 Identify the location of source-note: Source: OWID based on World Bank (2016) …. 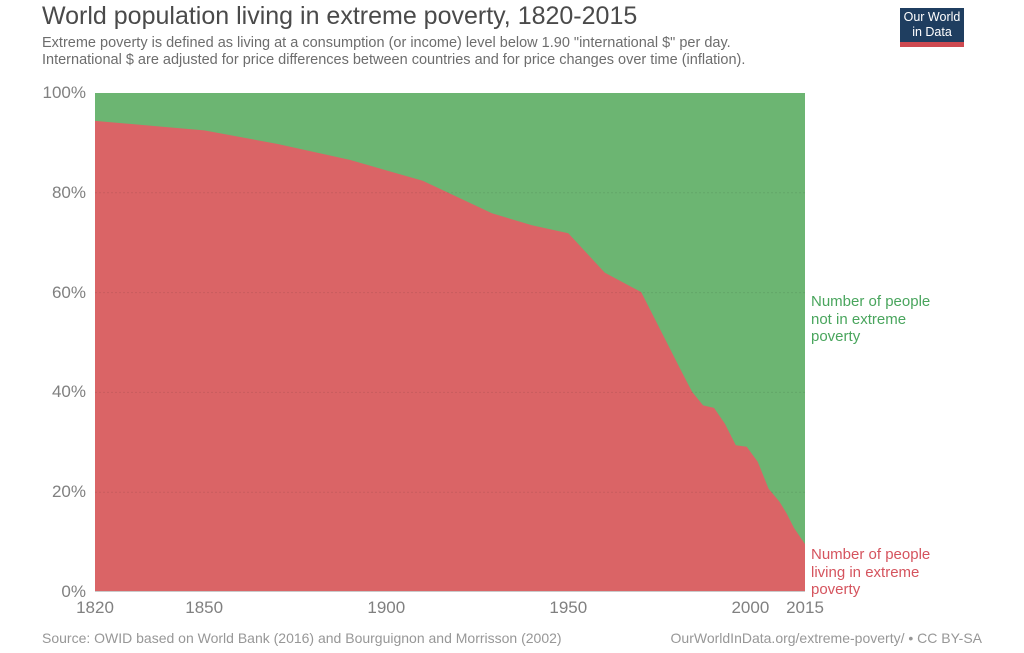
(302, 638).